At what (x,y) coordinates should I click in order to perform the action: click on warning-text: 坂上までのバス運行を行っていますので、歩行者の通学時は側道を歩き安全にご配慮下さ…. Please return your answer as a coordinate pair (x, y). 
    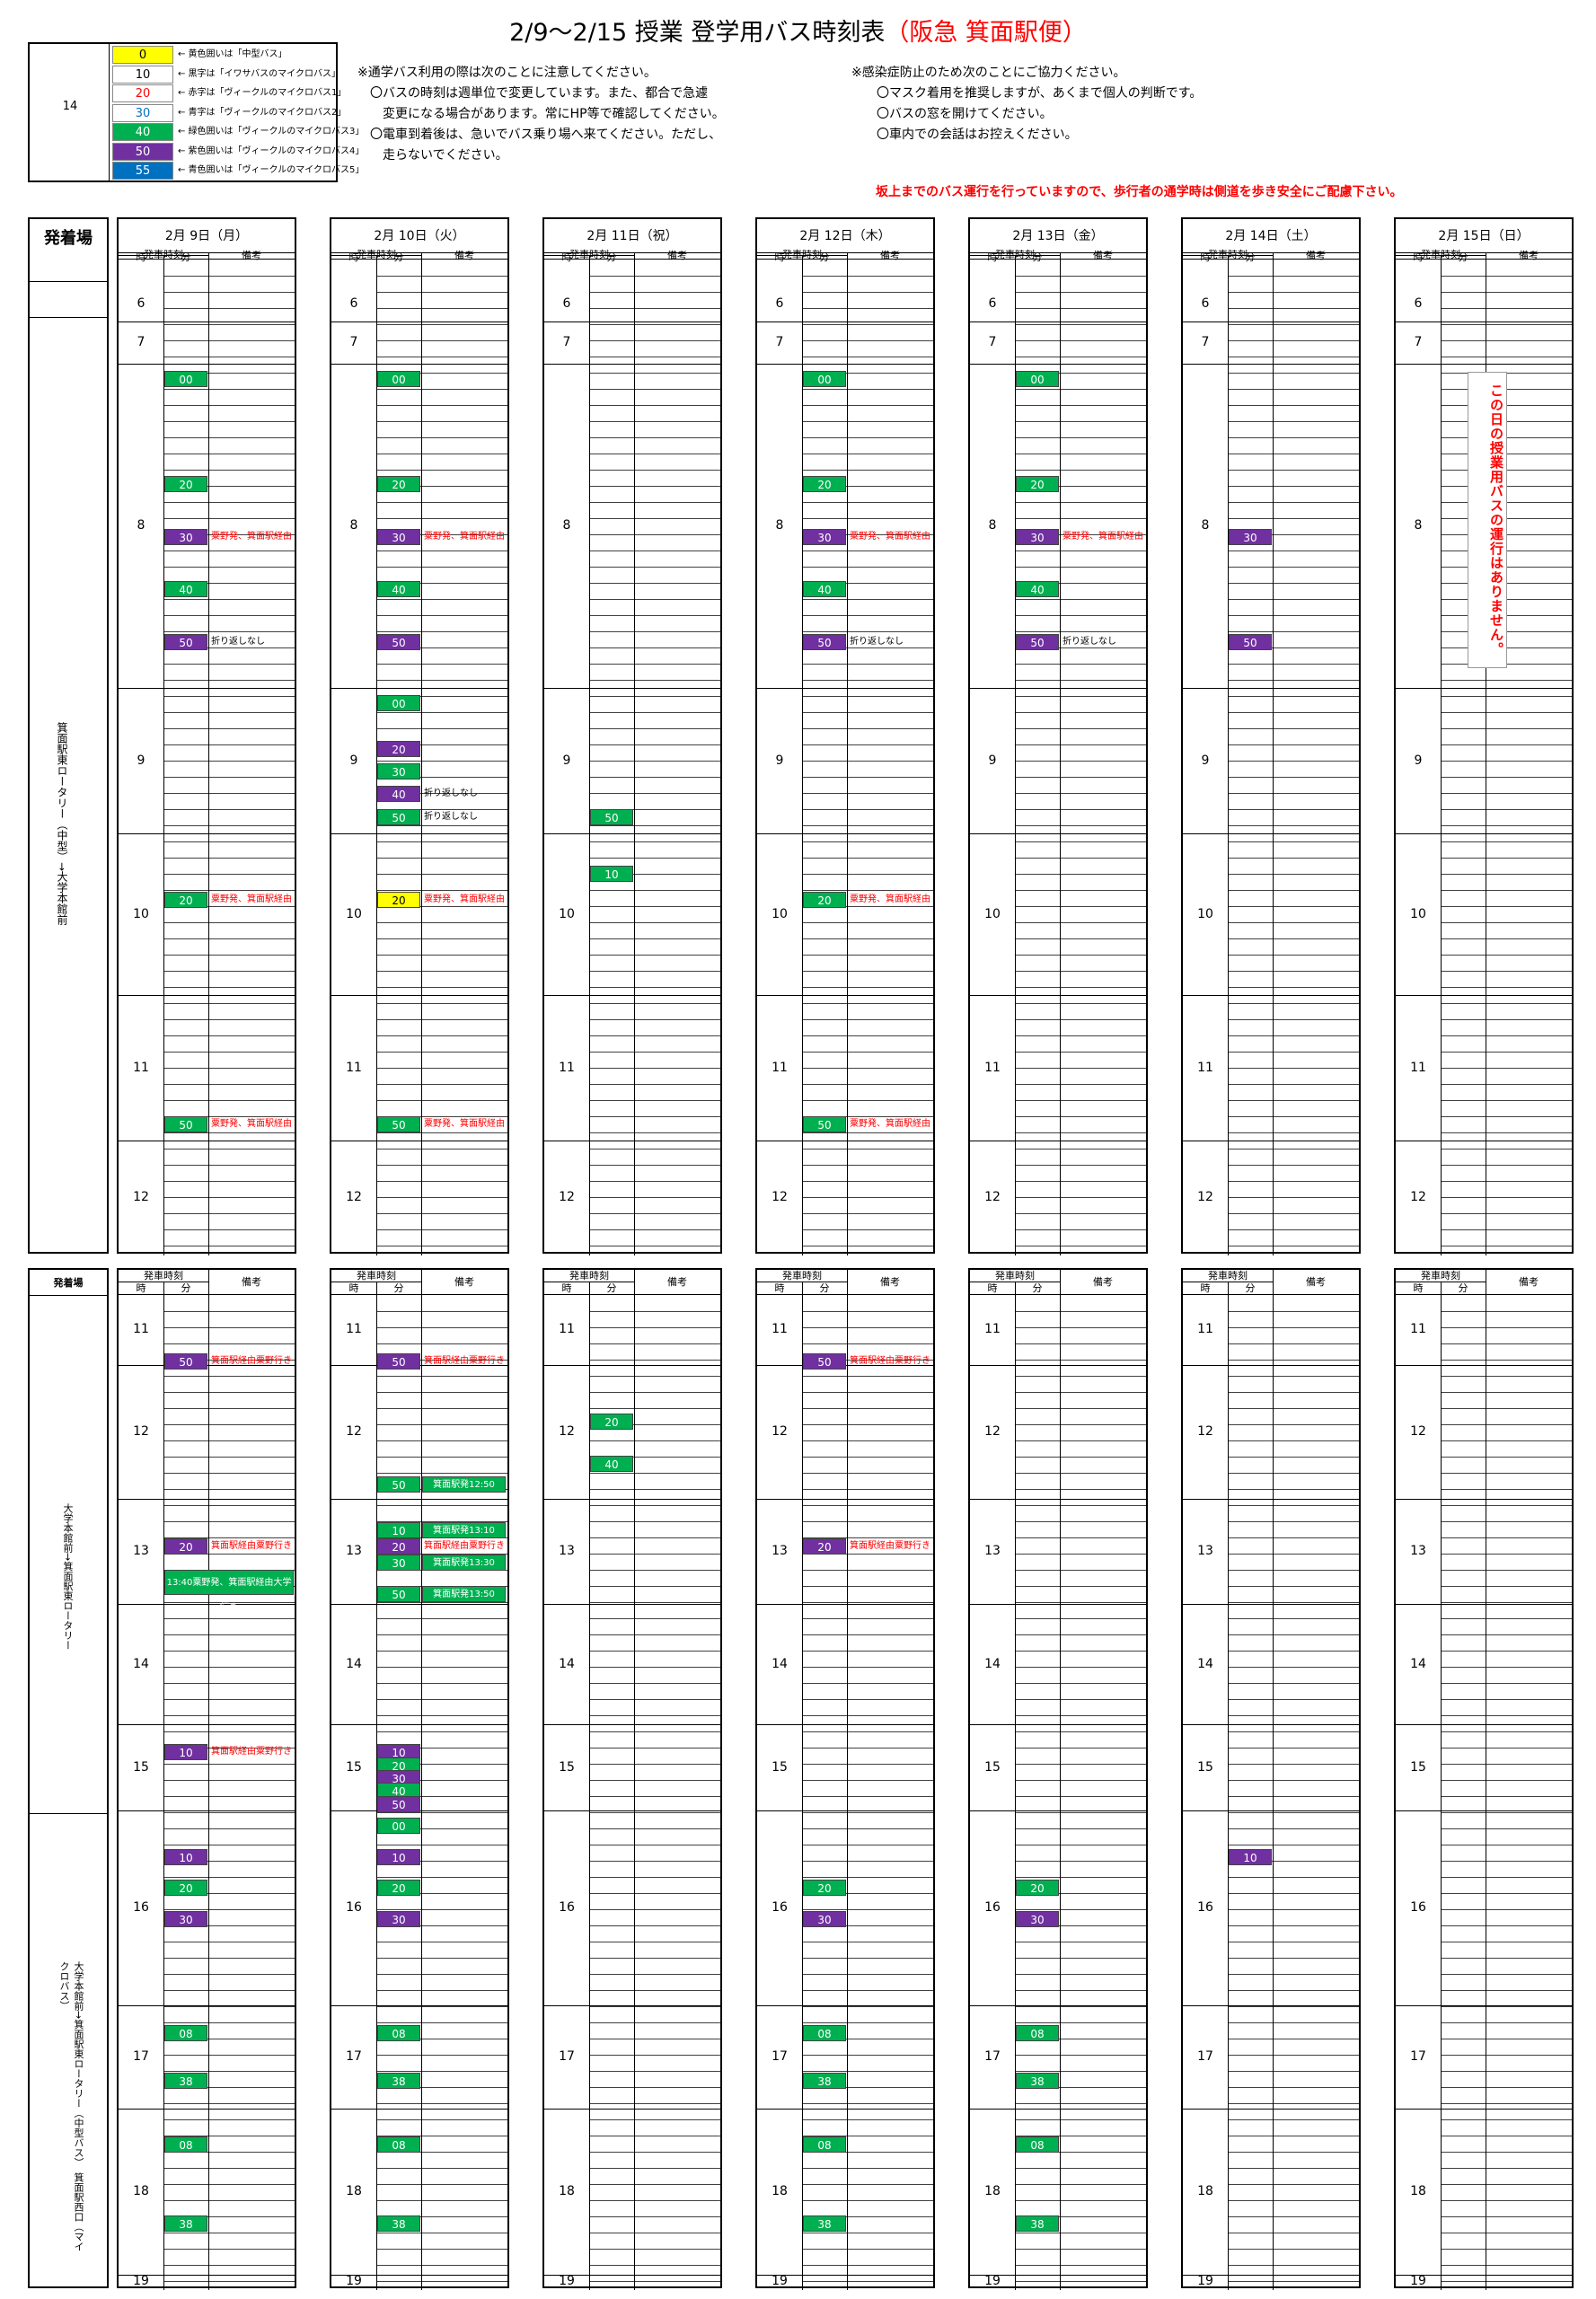
    Looking at the image, I should click on (1139, 192).